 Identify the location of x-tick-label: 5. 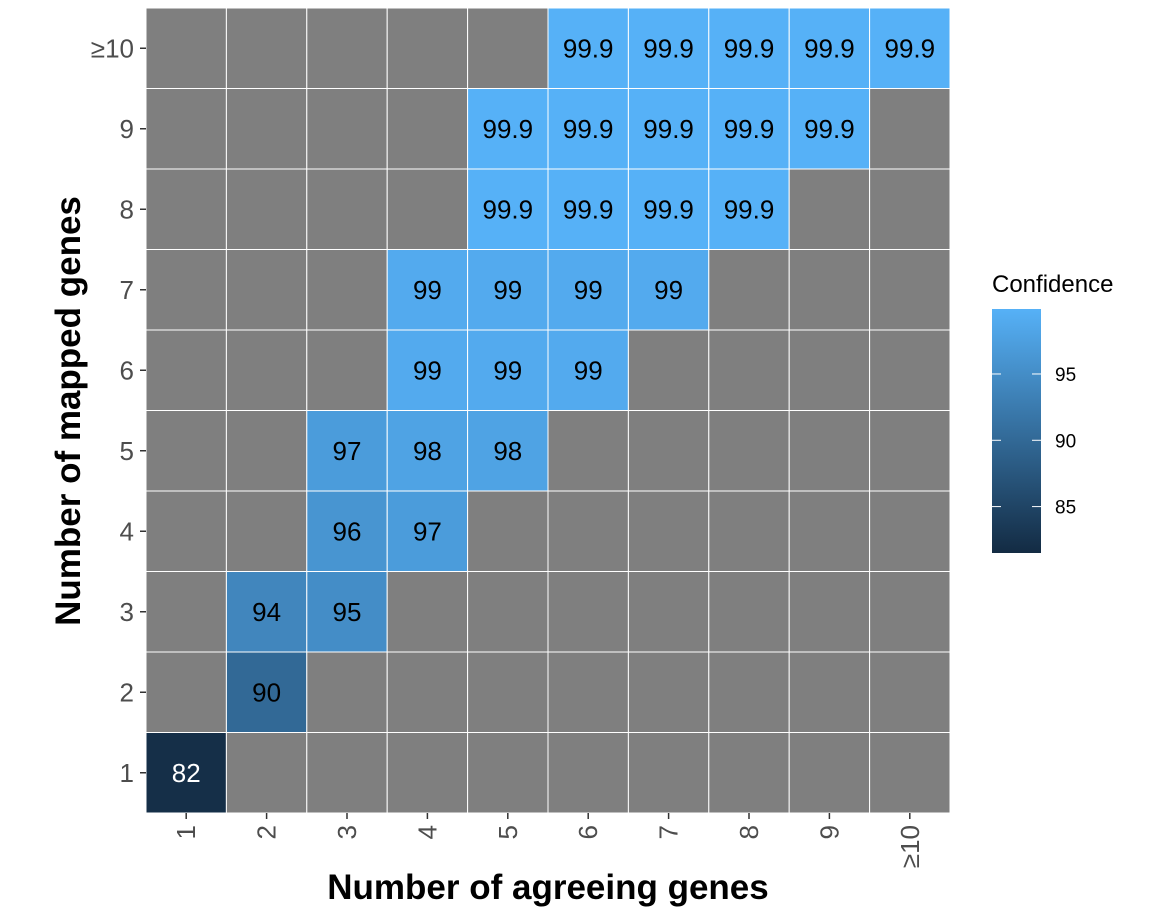
(508, 832).